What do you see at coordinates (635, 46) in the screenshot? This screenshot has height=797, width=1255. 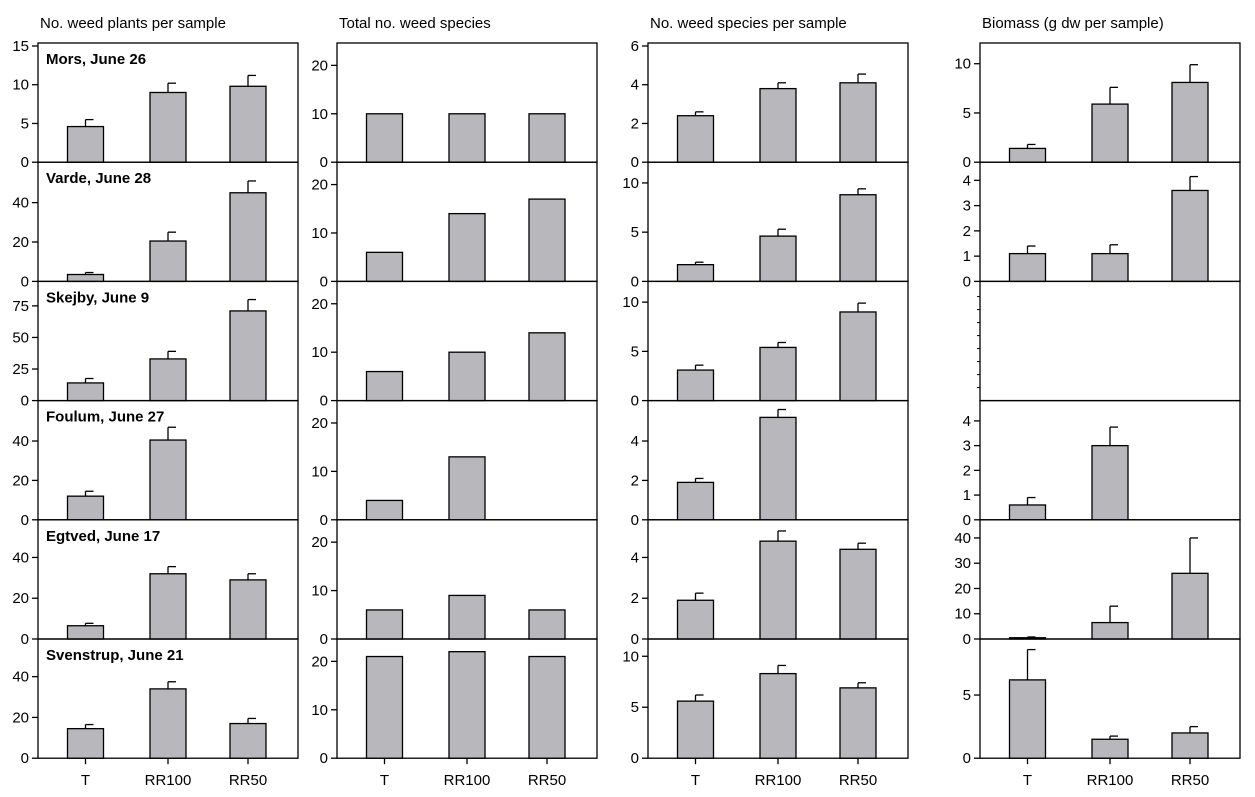 I see `y-tick-label: 6` at bounding box center [635, 46].